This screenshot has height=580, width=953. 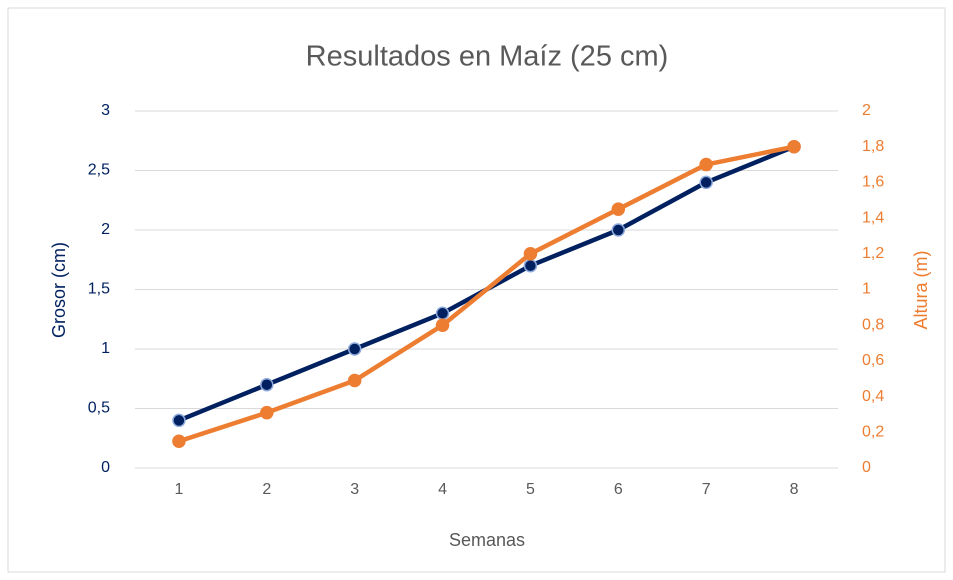 I want to click on y-tick-label: 1, so click(x=105, y=348).